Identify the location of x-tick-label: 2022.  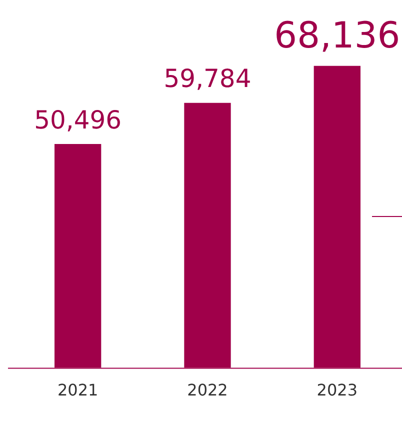
(207, 390).